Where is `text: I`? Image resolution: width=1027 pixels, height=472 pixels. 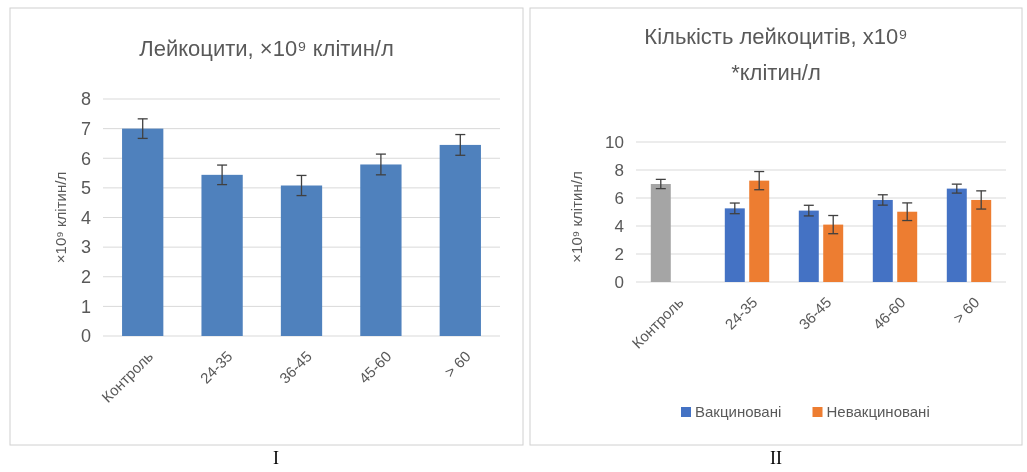
text: I is located at coordinates (276, 458).